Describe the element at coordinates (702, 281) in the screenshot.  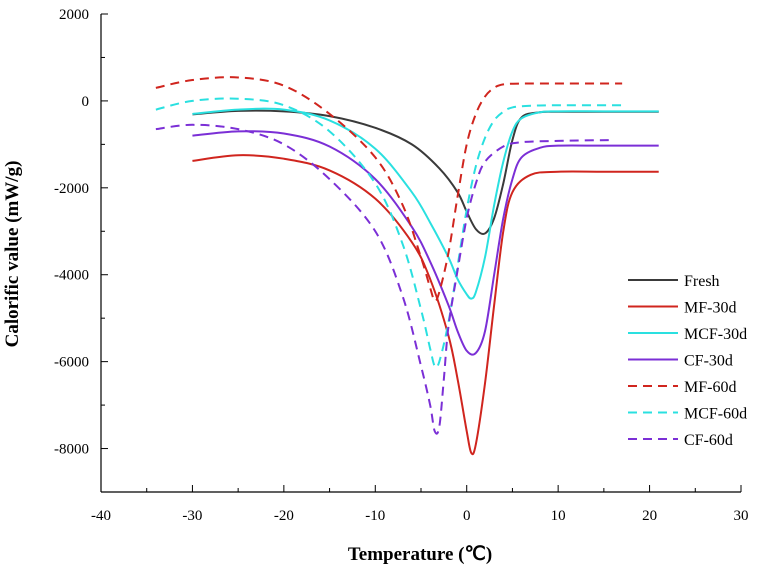
I see `legend-label-fresh: Fresh` at that location.